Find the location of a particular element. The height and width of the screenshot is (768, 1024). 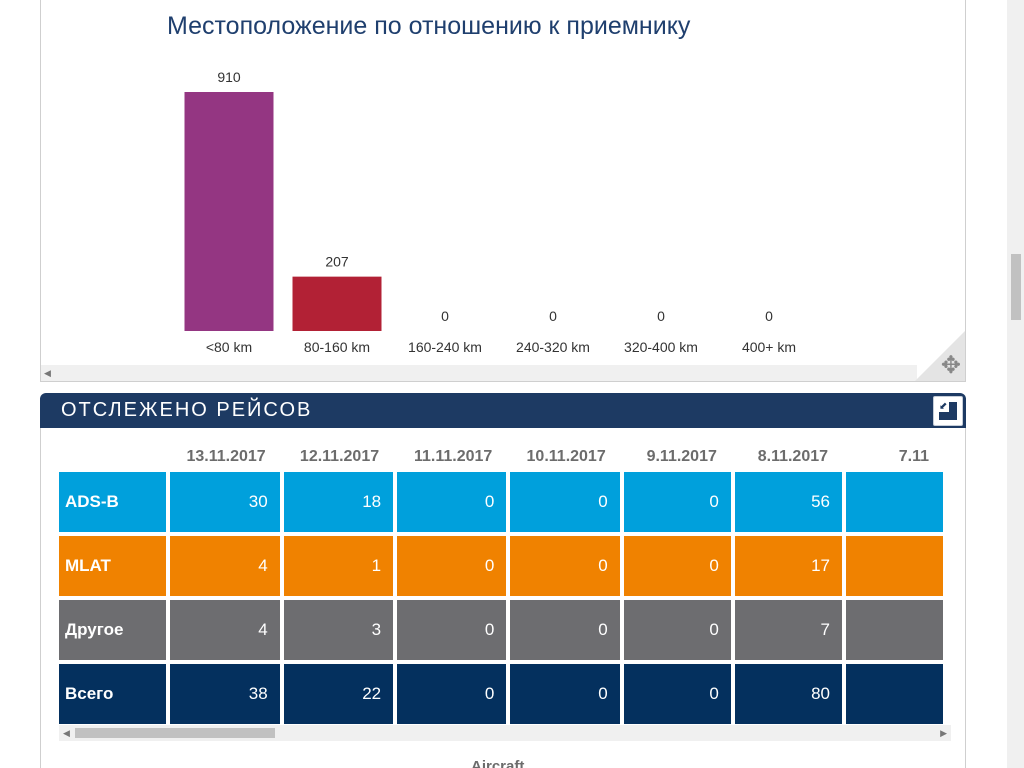

table-row: Другое 4 3 0 0 0 7 is located at coordinates (501, 630).